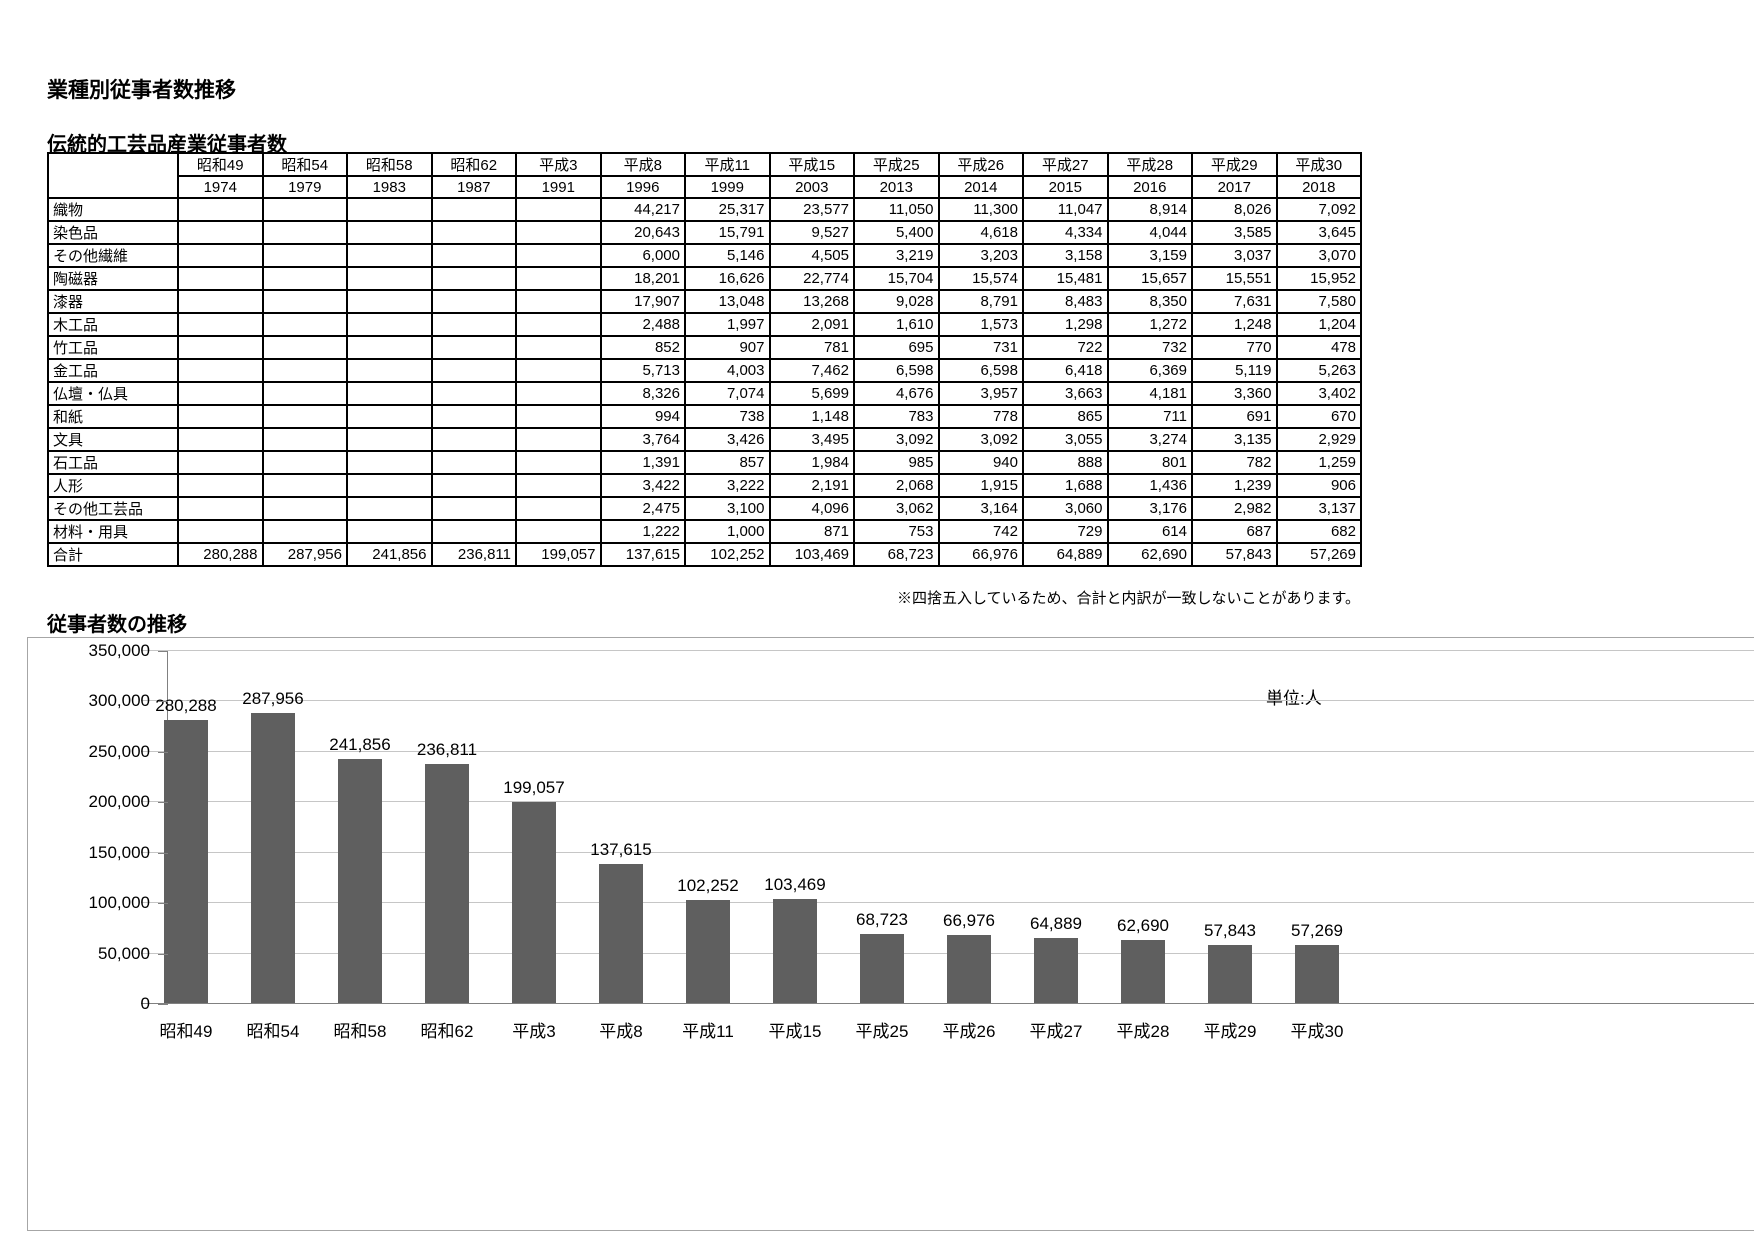 Image resolution: width=1754 pixels, height=1240 pixels. I want to click on bar-value-label: 64,889, so click(1056, 923).